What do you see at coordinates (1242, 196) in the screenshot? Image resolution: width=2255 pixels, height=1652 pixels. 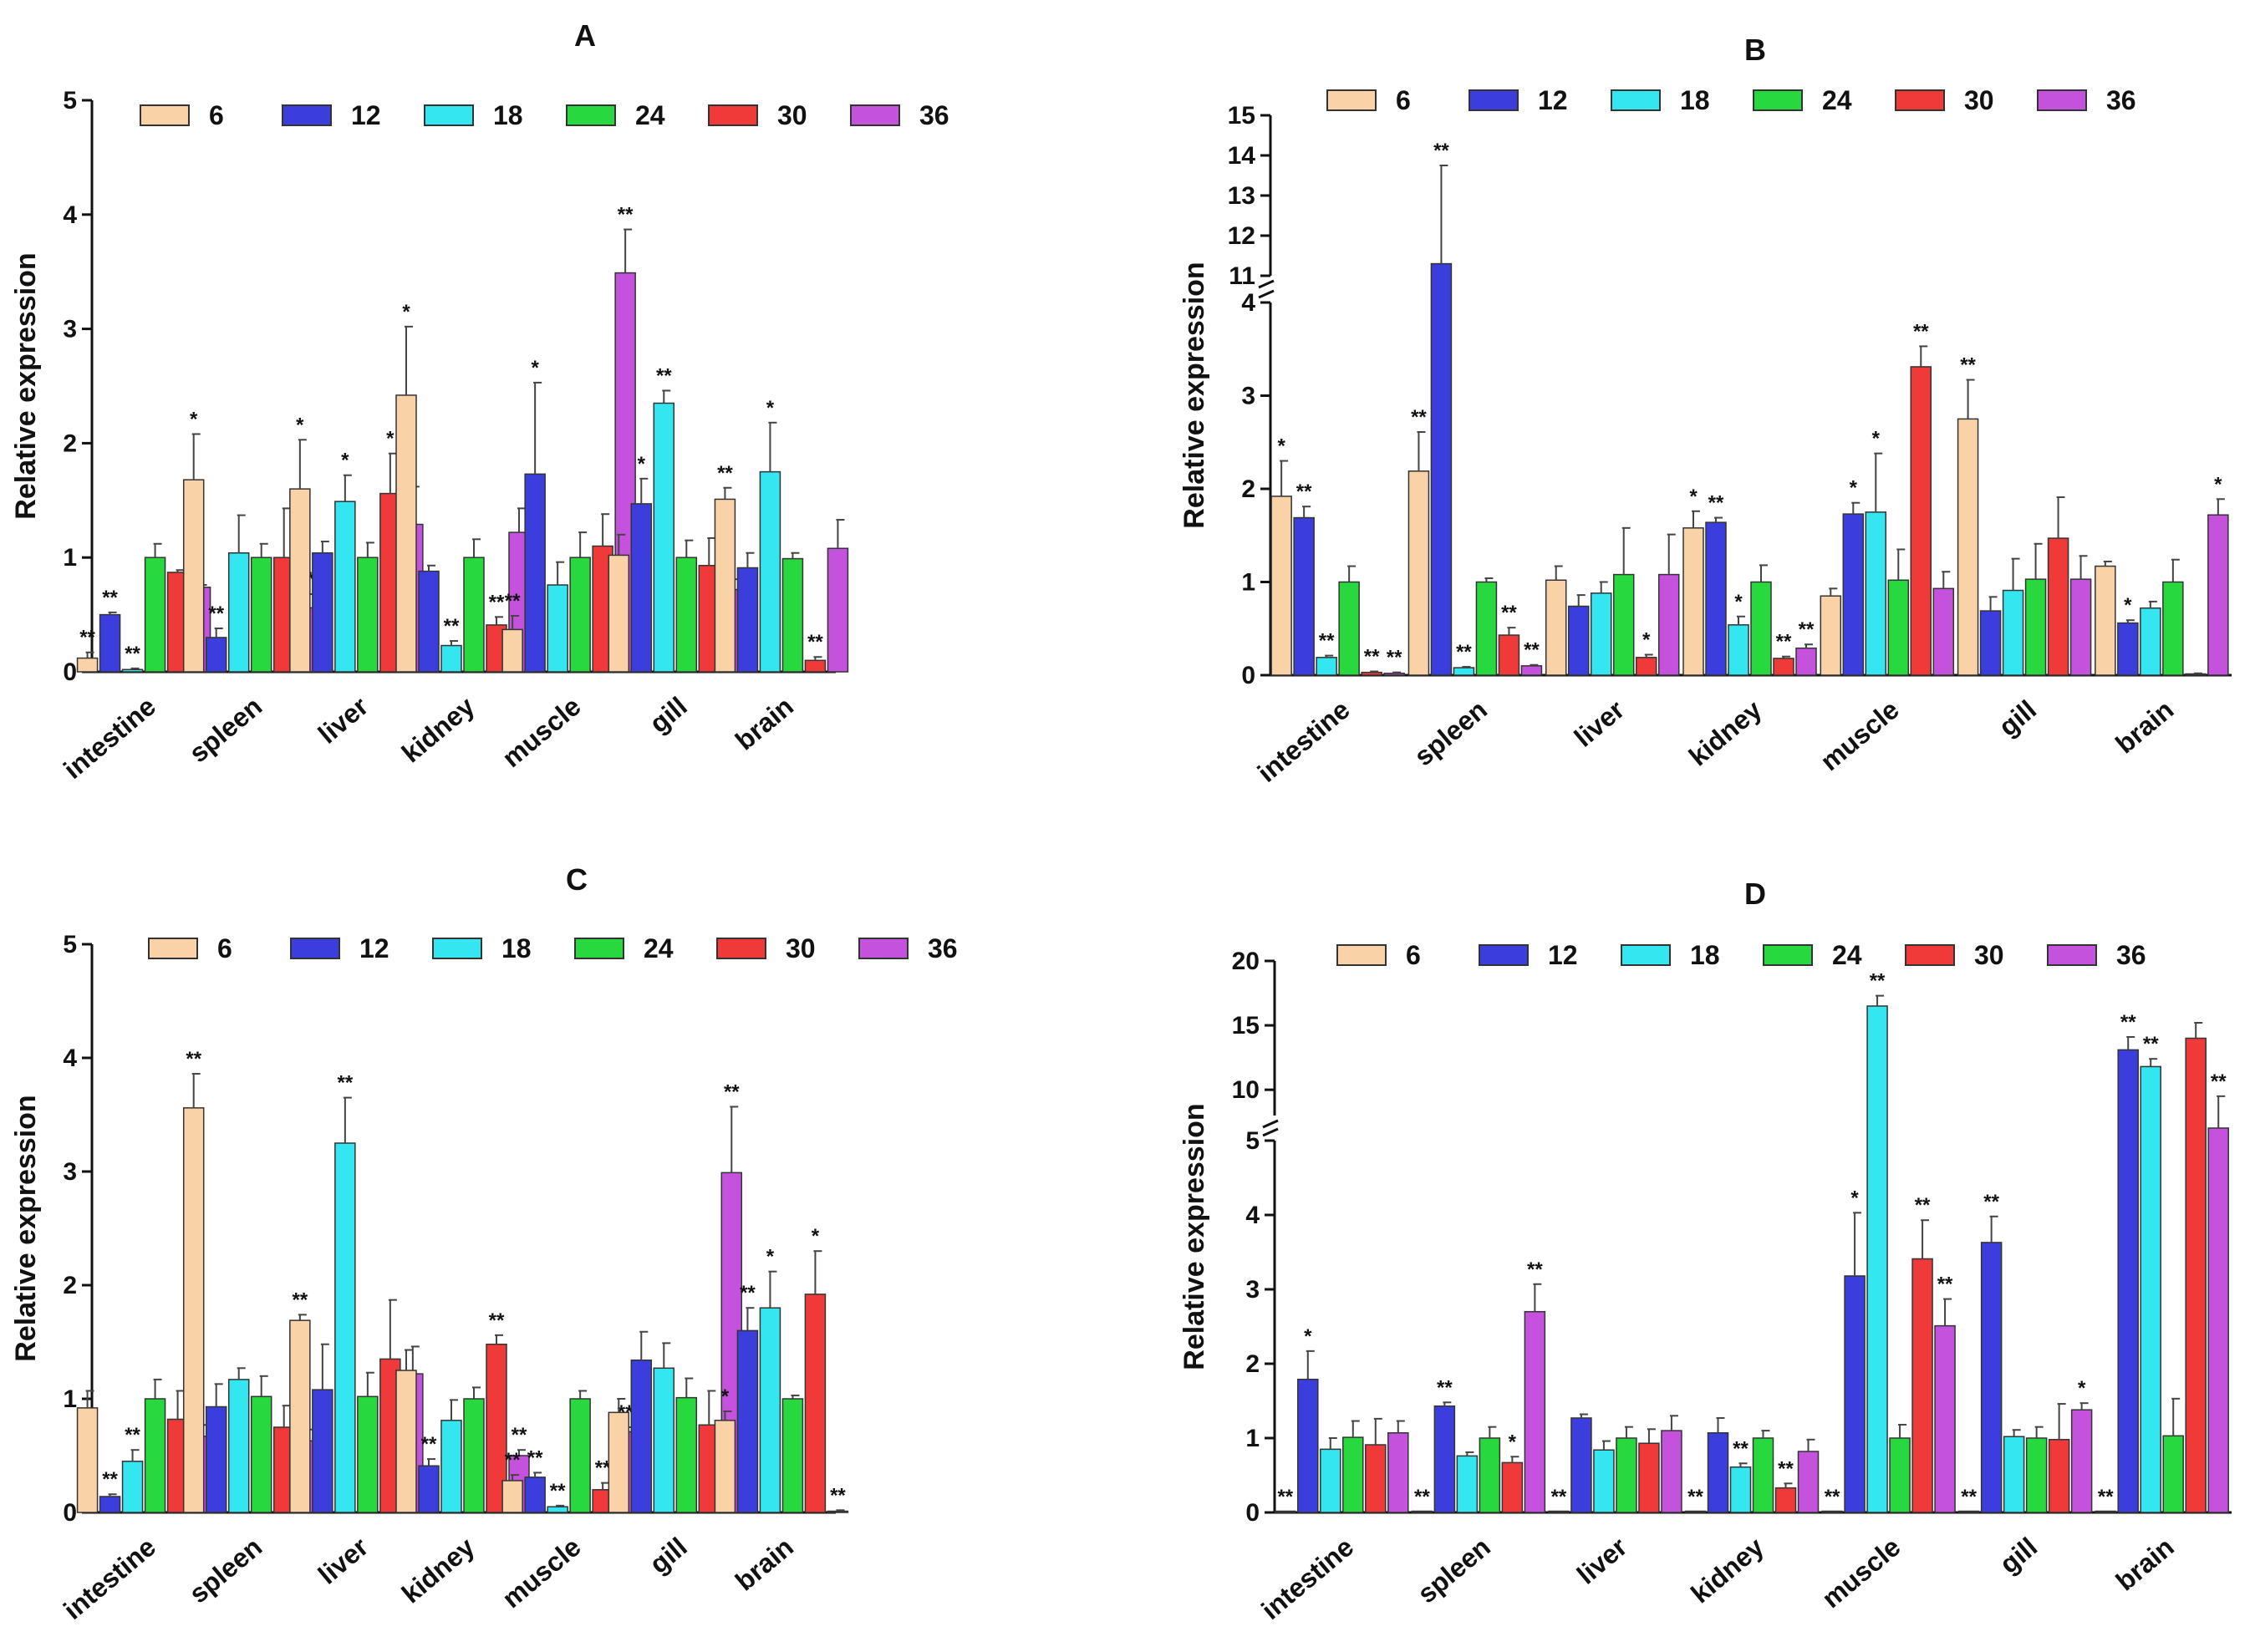 I see `y-tick-label: 13` at bounding box center [1242, 196].